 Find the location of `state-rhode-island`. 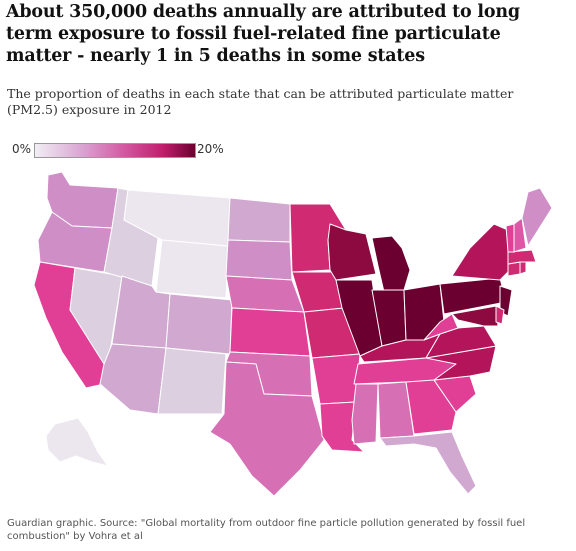

state-rhode-island is located at coordinates (523, 268).